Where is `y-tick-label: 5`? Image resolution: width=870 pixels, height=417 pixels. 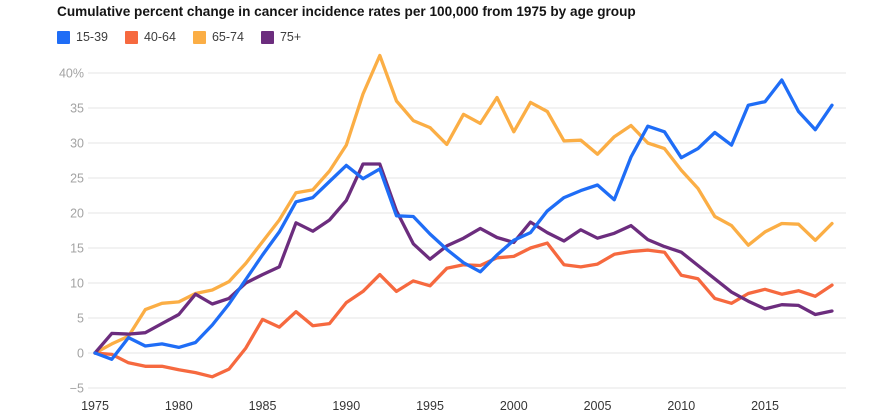 y-tick-label: 5 is located at coordinates (80, 319).